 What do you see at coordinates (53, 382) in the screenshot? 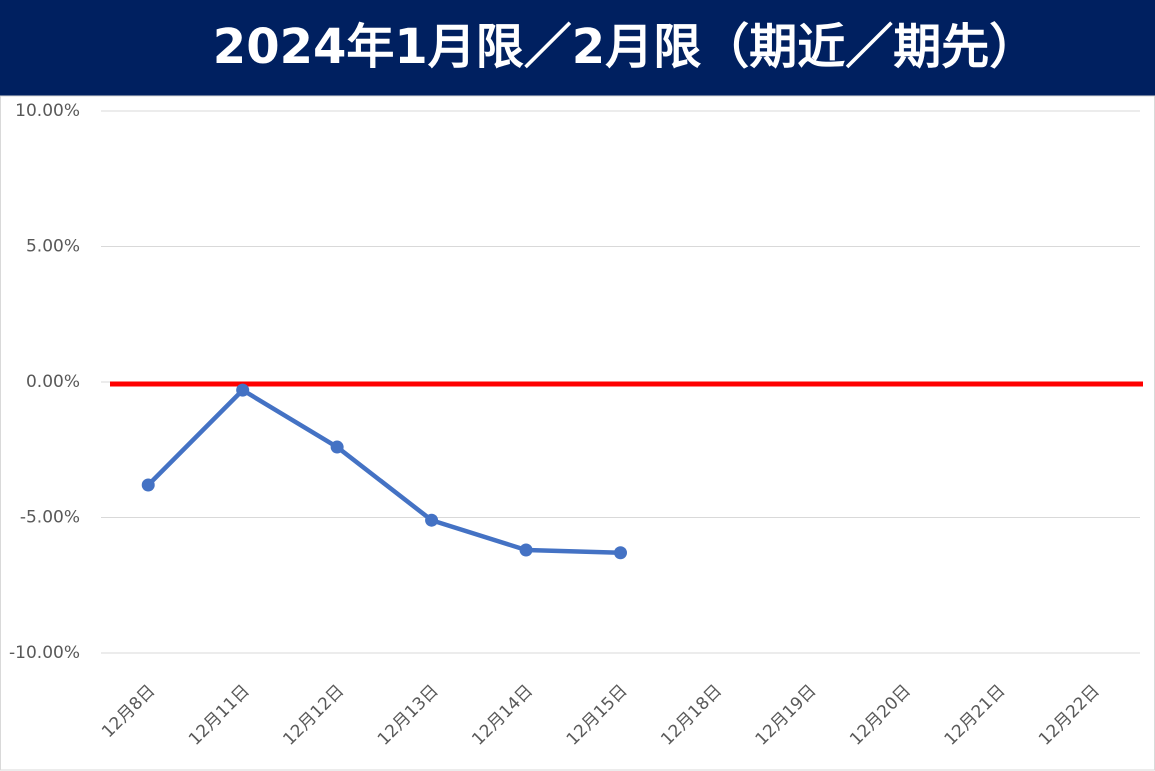
I see `y-tick-label: 0.00%` at bounding box center [53, 382].